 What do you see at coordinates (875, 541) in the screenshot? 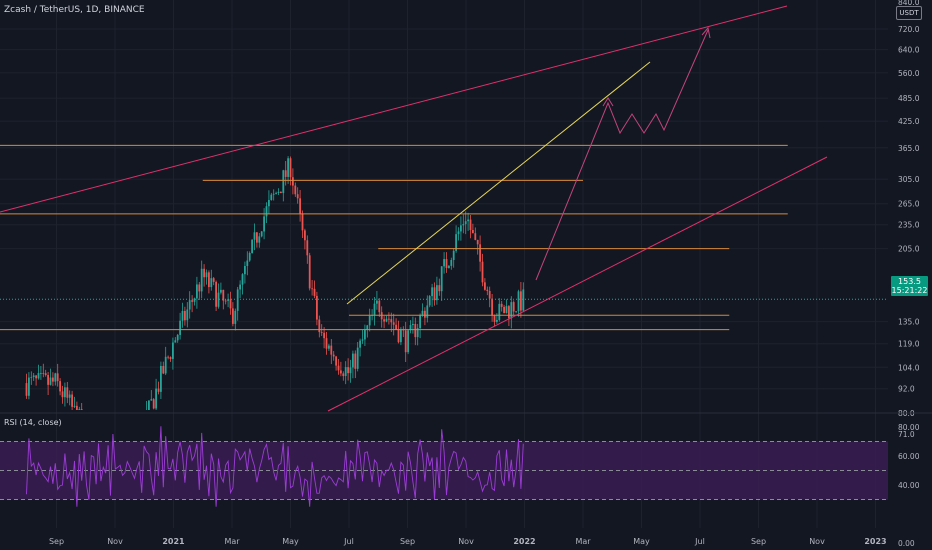
I see `x-tick-label: 2023` at bounding box center [875, 541].